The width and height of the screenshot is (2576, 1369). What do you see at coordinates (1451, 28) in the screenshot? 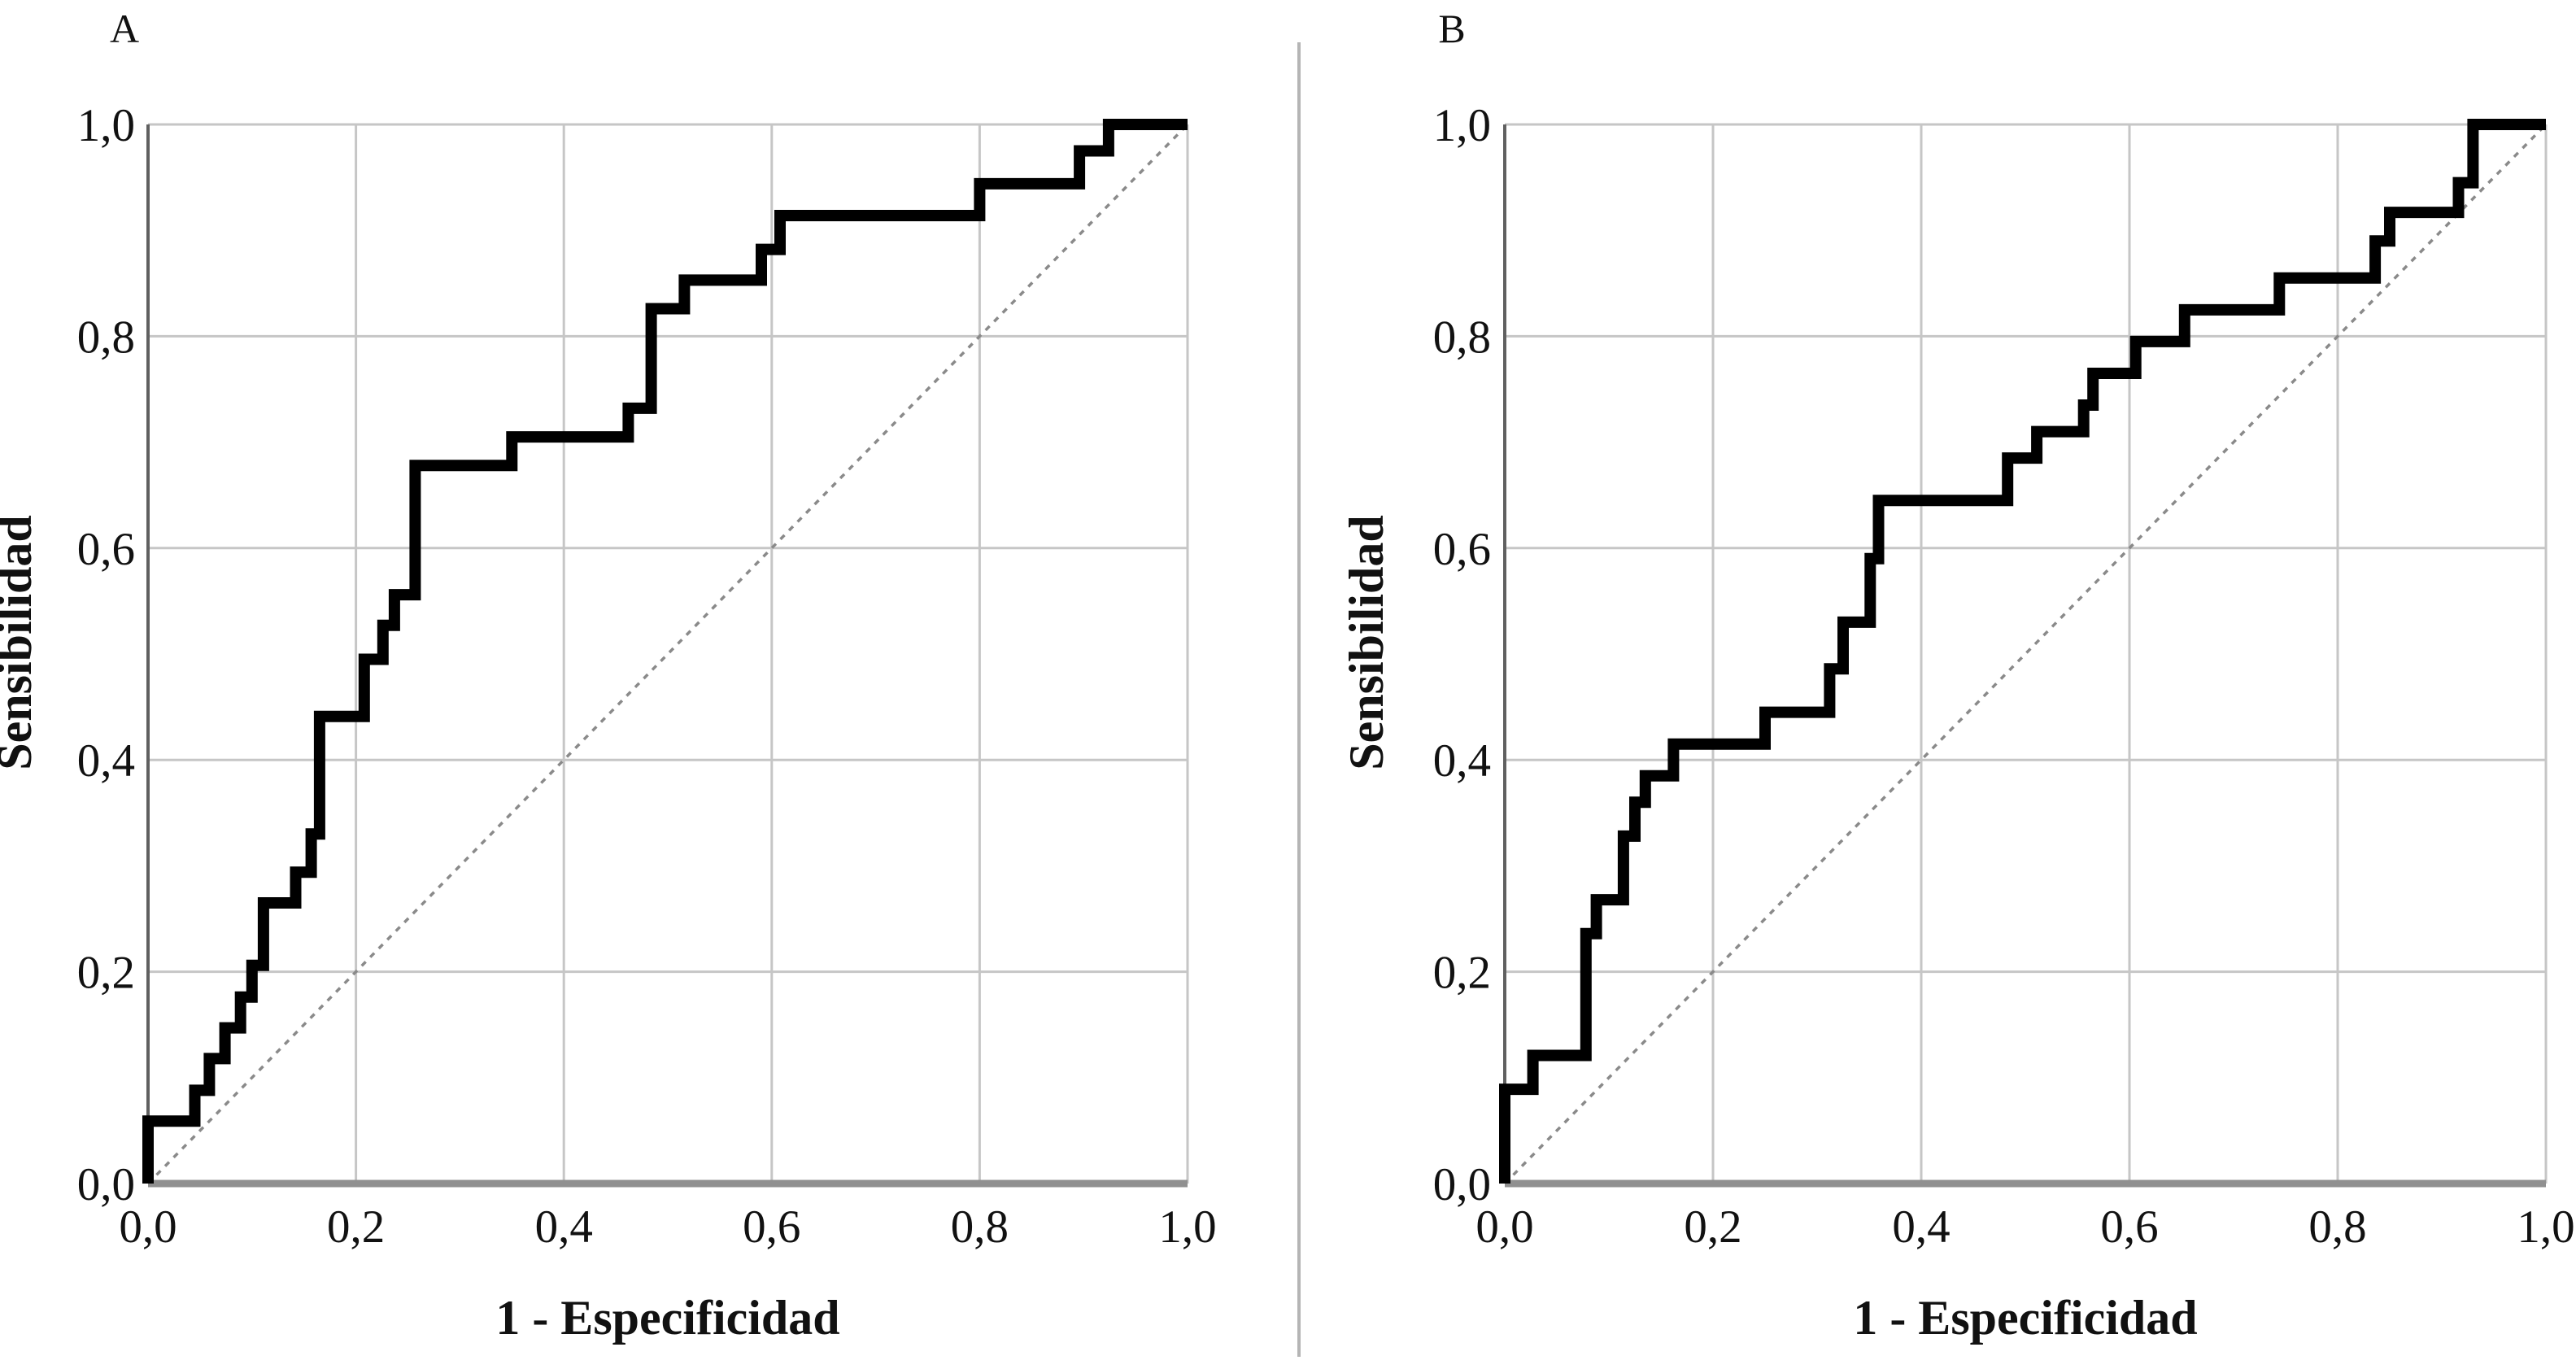
I see `panel-letter: B` at bounding box center [1451, 28].